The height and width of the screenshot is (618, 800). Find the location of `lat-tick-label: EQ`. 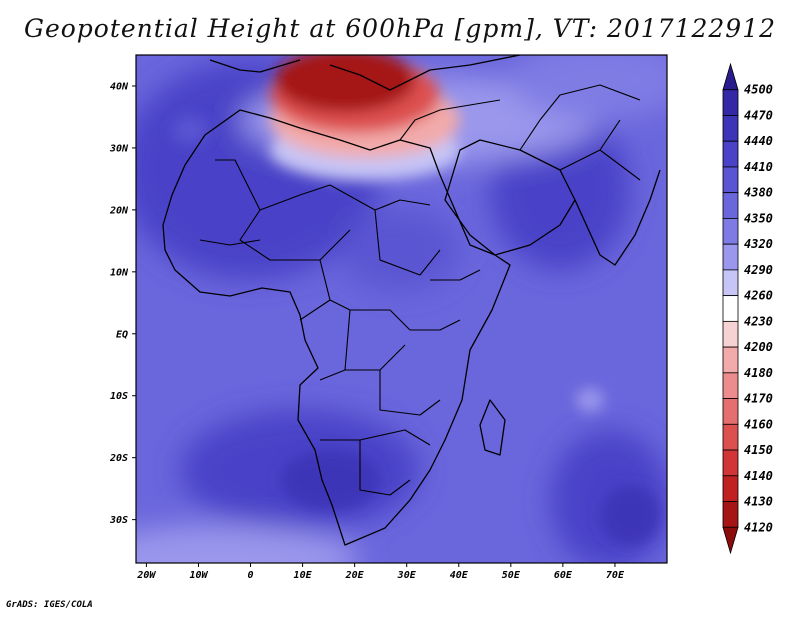

lat-tick-label: EQ is located at coordinates (122, 334).